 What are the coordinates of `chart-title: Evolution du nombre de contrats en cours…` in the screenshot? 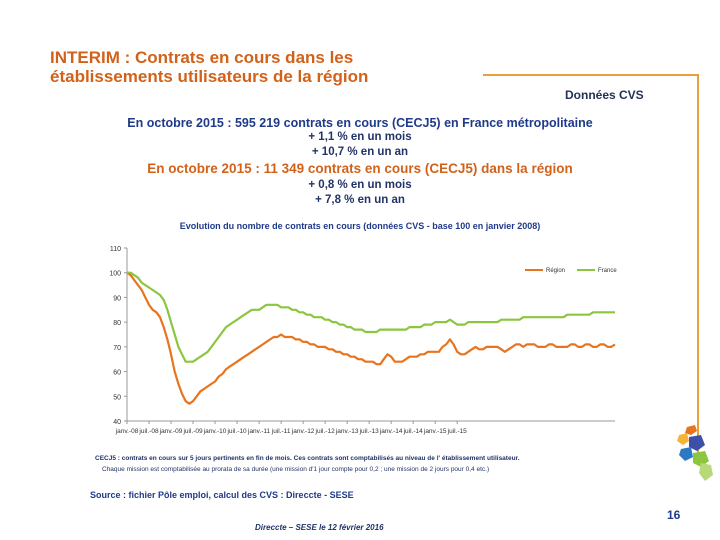 It's located at (360, 226).